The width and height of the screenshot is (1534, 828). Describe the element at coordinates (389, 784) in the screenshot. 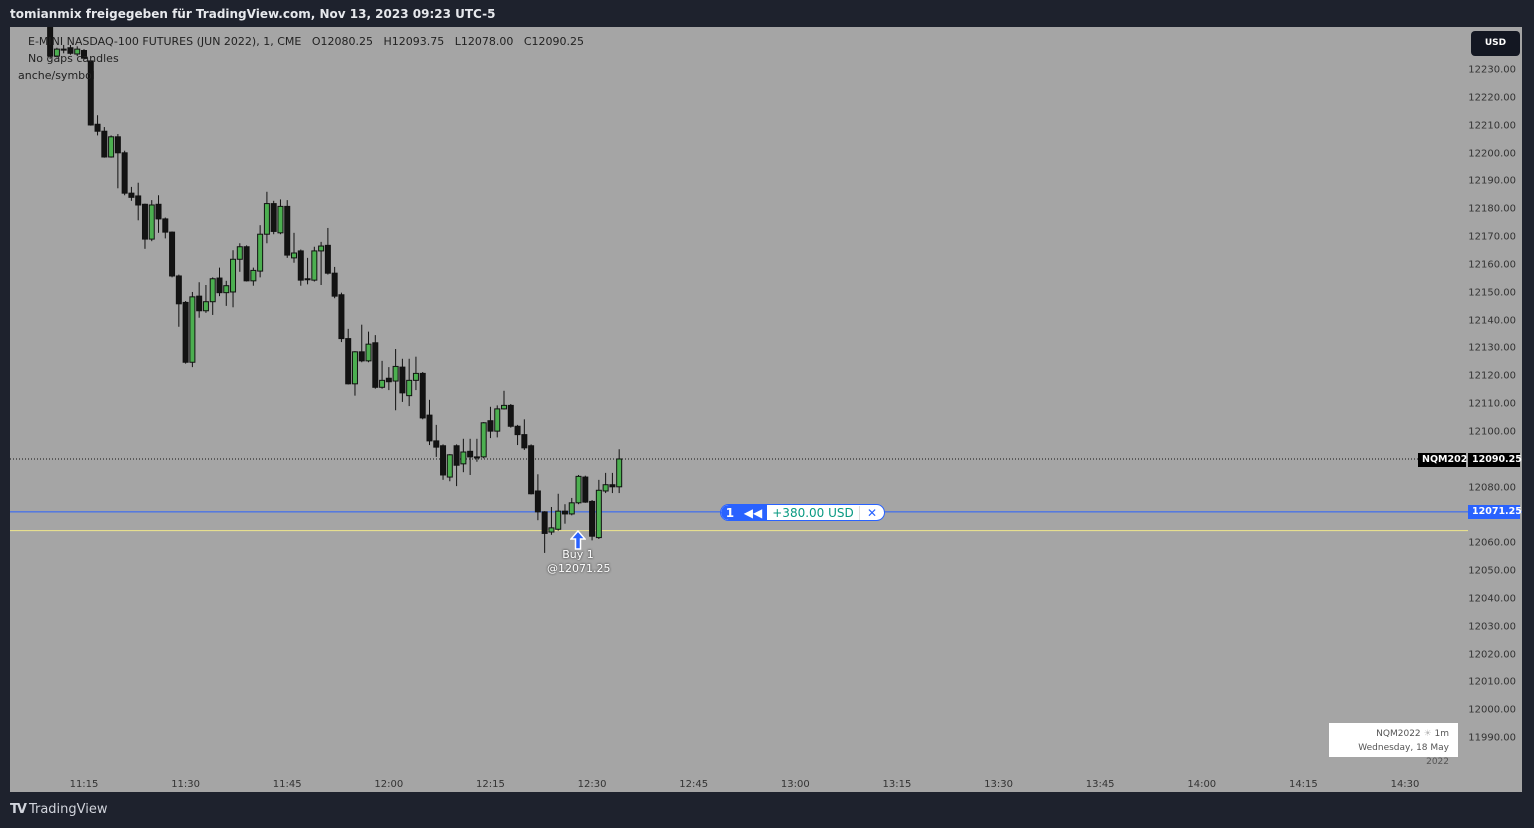

I see `time-axis-label: 12:00` at that location.